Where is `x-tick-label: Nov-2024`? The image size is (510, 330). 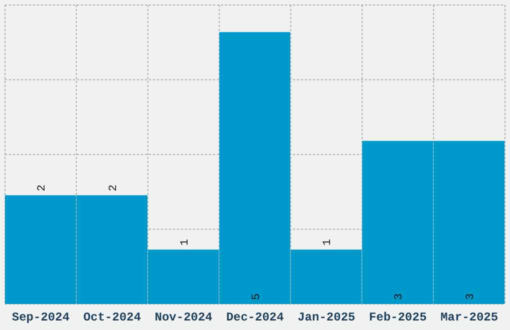
x-tick-label: Nov-2024 is located at coordinates (183, 317).